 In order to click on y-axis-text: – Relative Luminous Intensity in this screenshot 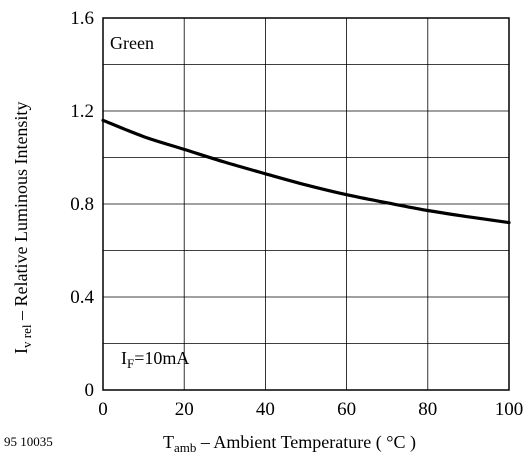, I will do `click(21, 213)`.